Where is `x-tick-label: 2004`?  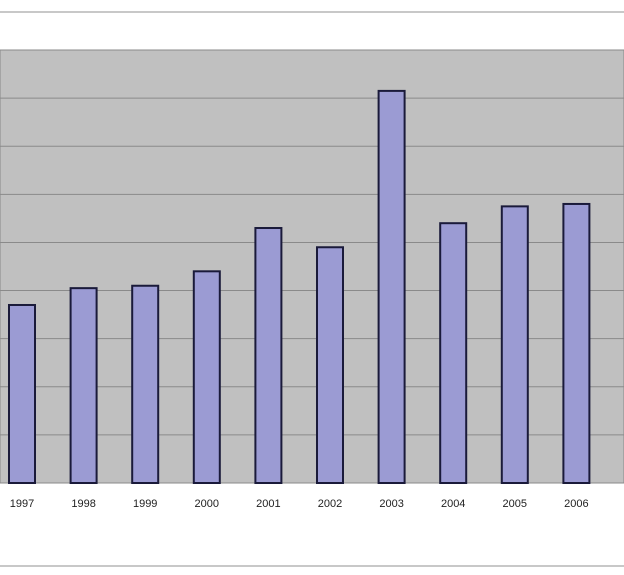
x-tick-label: 2004 is located at coordinates (453, 504).